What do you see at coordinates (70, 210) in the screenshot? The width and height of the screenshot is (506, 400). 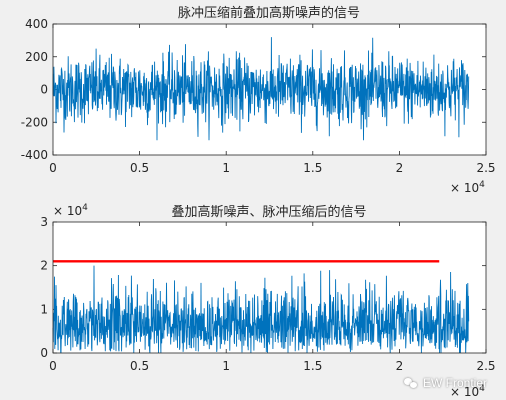 I see `bottom-y-exponent: × 10⁴` at bounding box center [70, 210].